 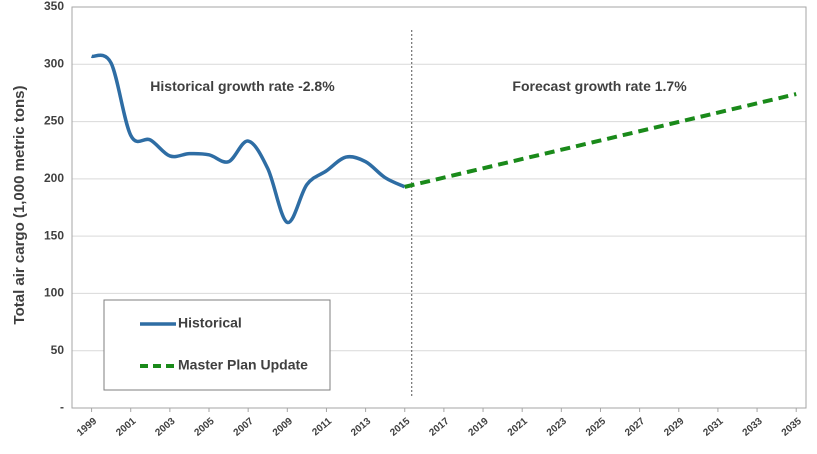 I want to click on y-tick-label: 250, so click(x=54, y=121).